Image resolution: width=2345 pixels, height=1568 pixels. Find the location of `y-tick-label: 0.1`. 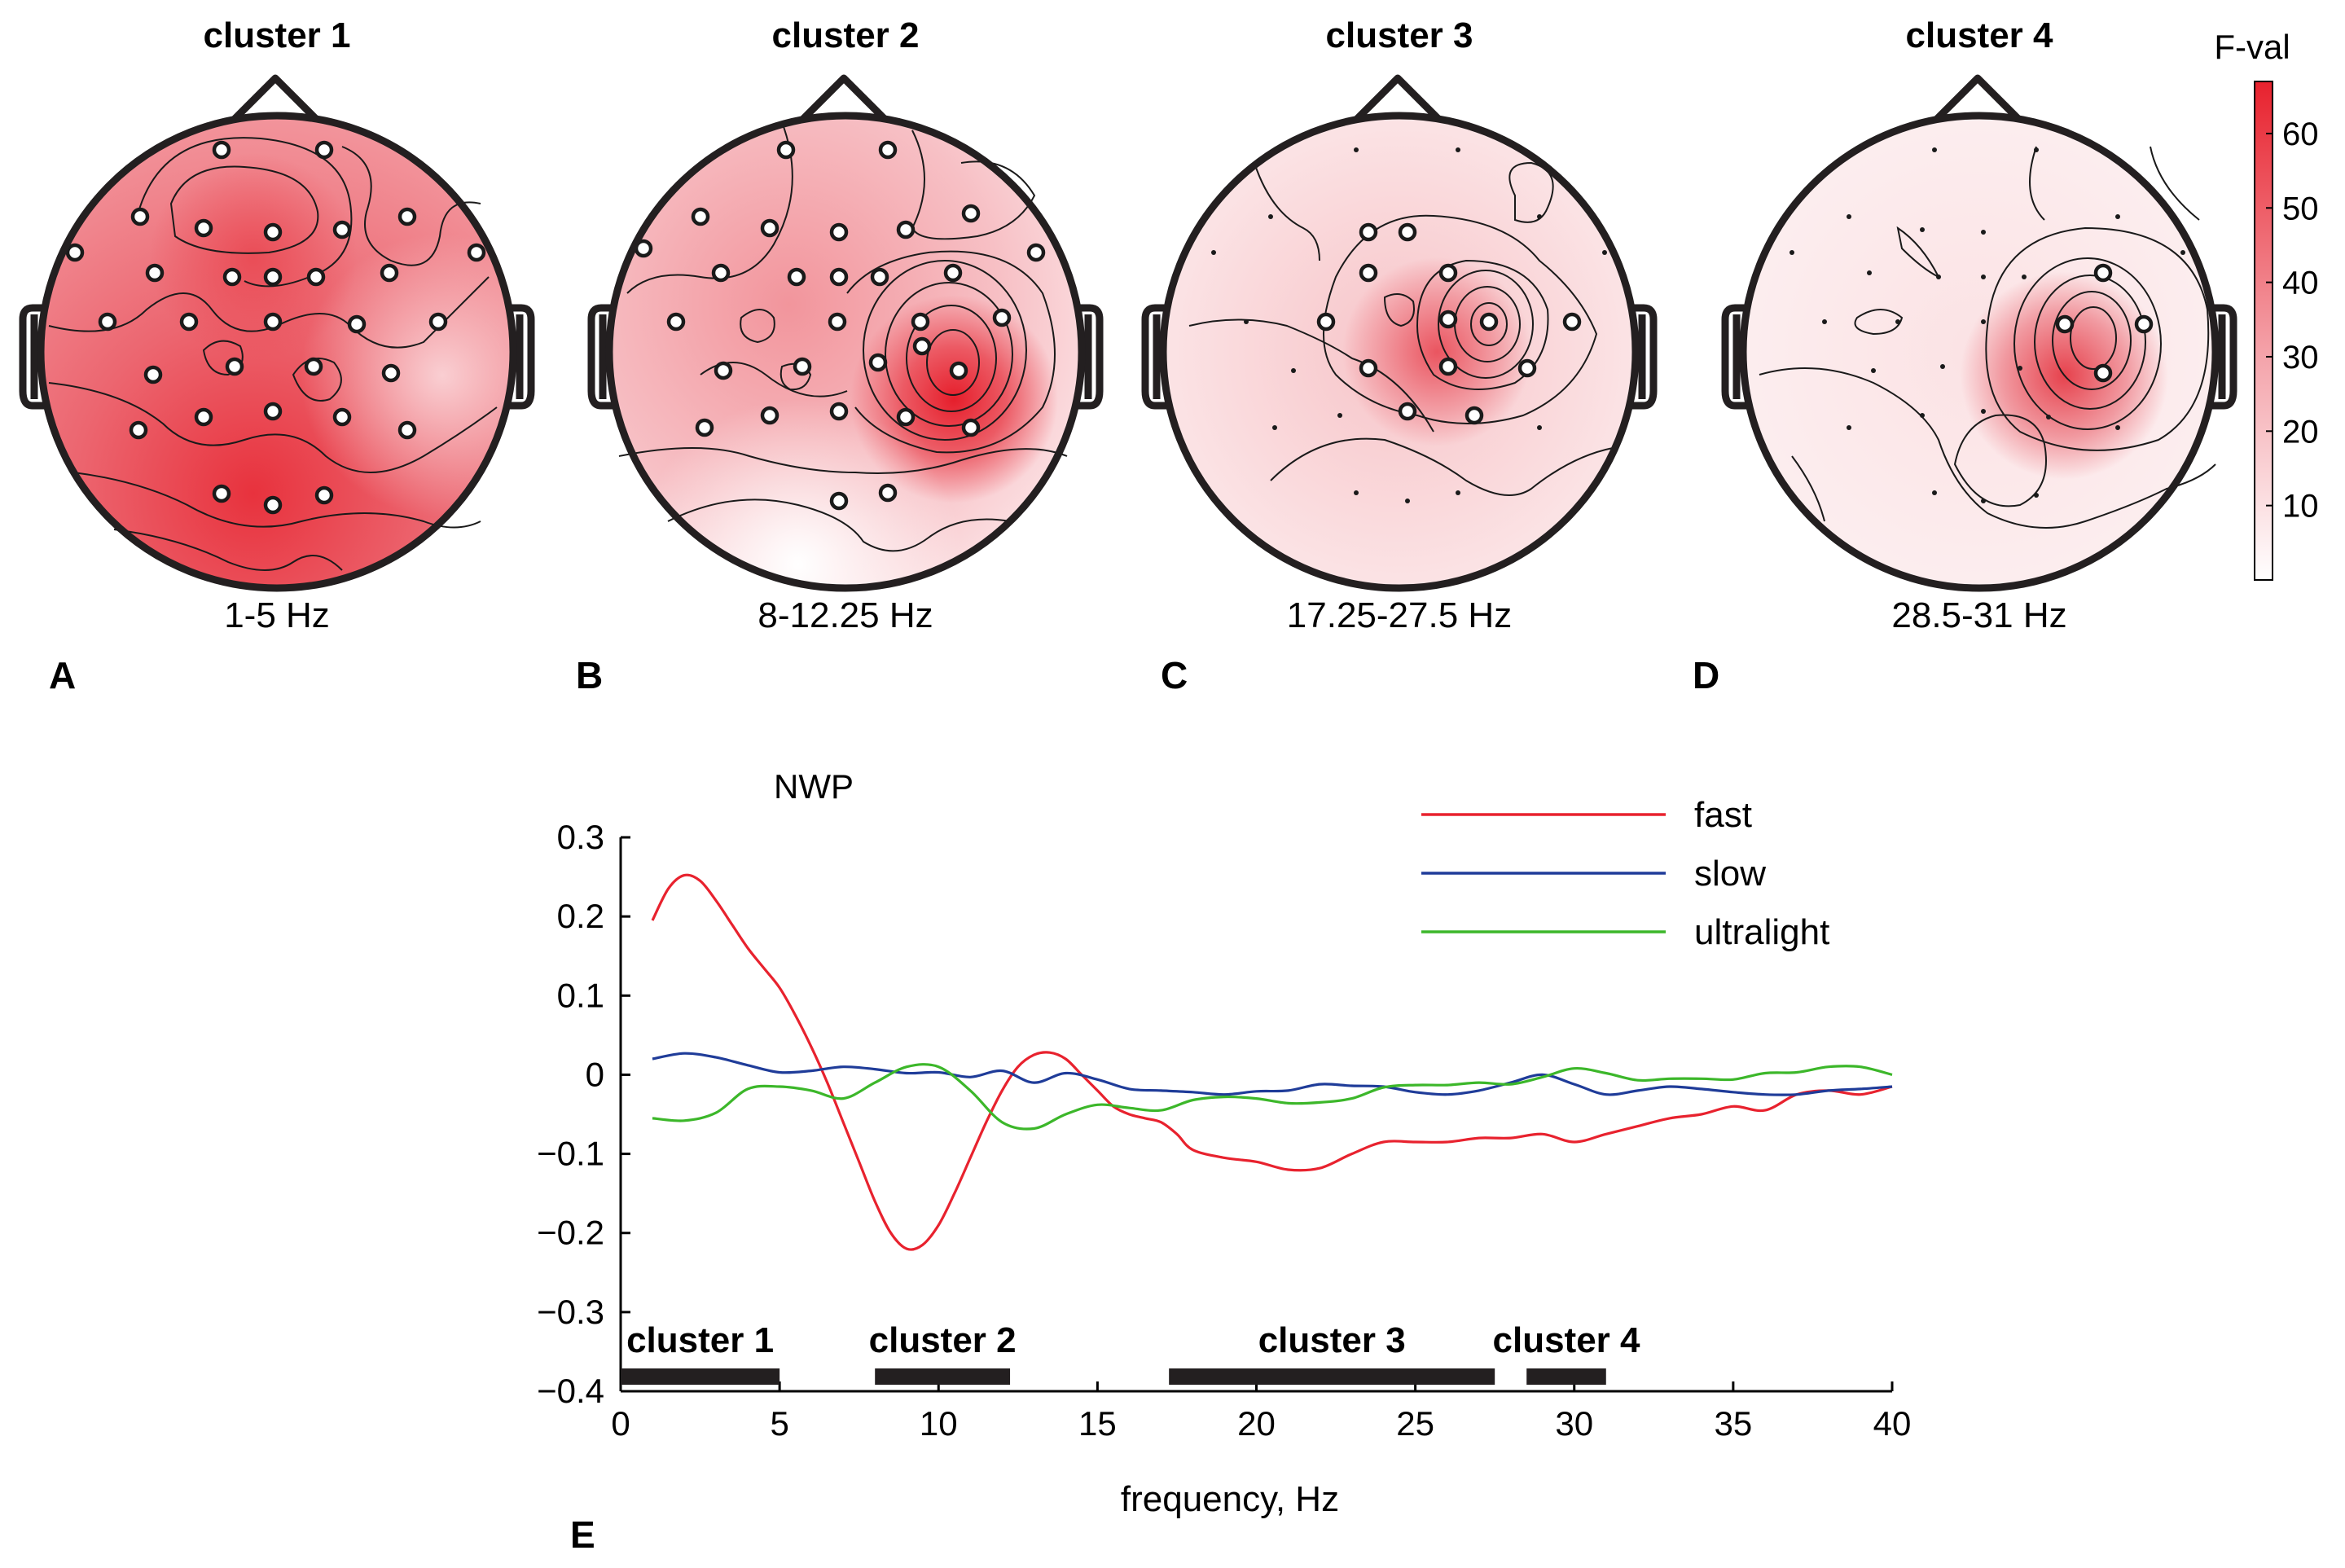

y-tick-label: 0.1 is located at coordinates (580, 995).